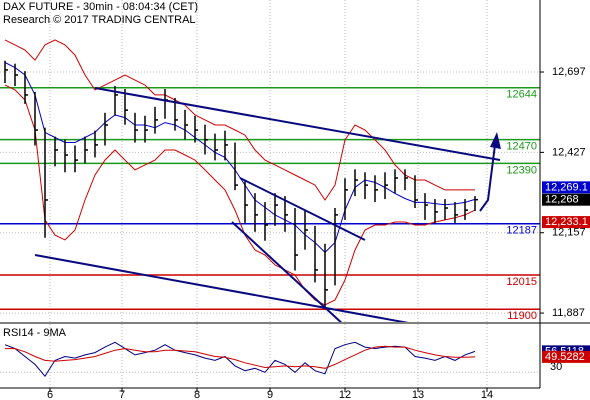  Describe the element at coordinates (569, 152) in the screenshot. I see `y-tick-label: 12,427` at that location.